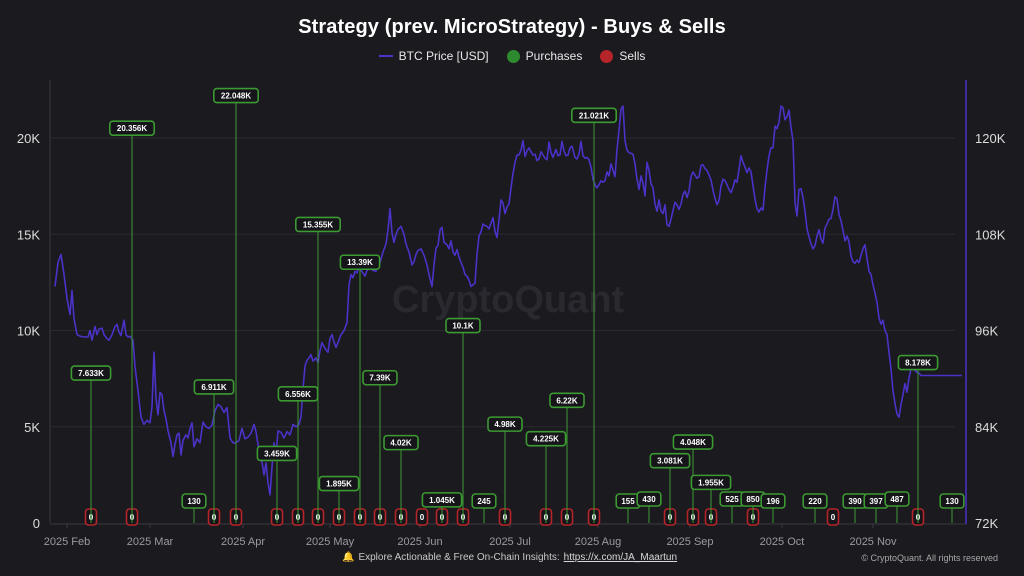 The image size is (1024, 576). I want to click on bell-icon: 🔔, so click(348, 557).